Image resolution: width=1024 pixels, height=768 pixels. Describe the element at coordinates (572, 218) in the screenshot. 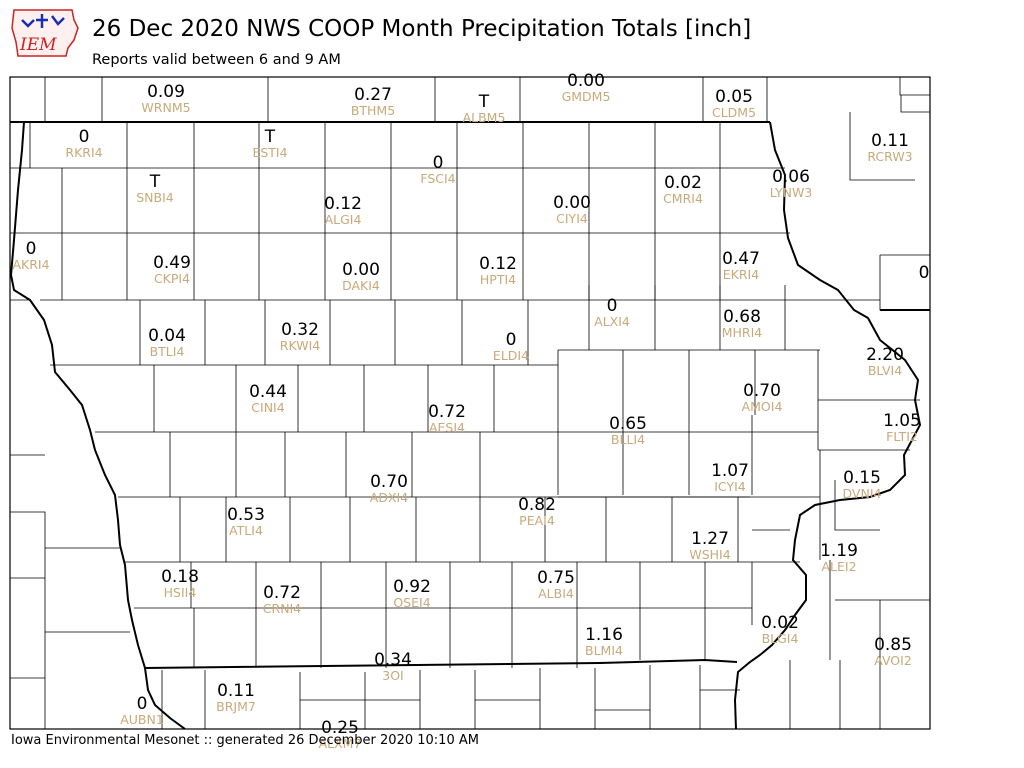

I see `station-id: CIYI4` at that location.